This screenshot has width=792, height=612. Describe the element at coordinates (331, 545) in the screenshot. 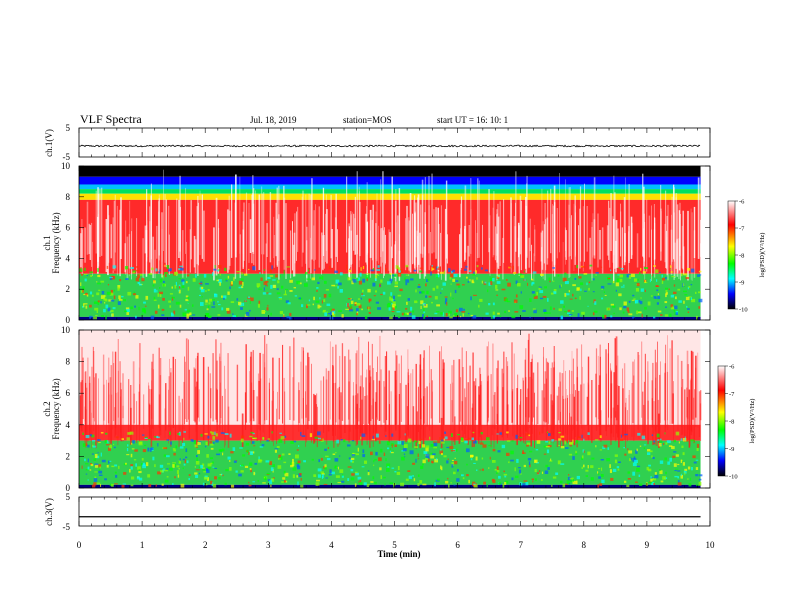

I see `x-tick-label: 4` at that location.